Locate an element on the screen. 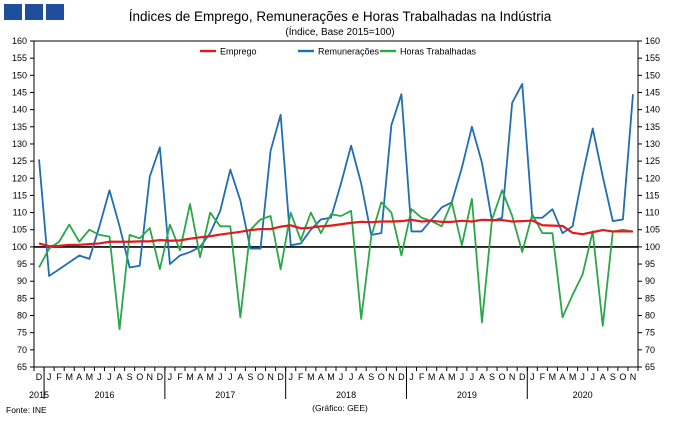  y-tick-label-right: 90 is located at coordinates (650, 281).